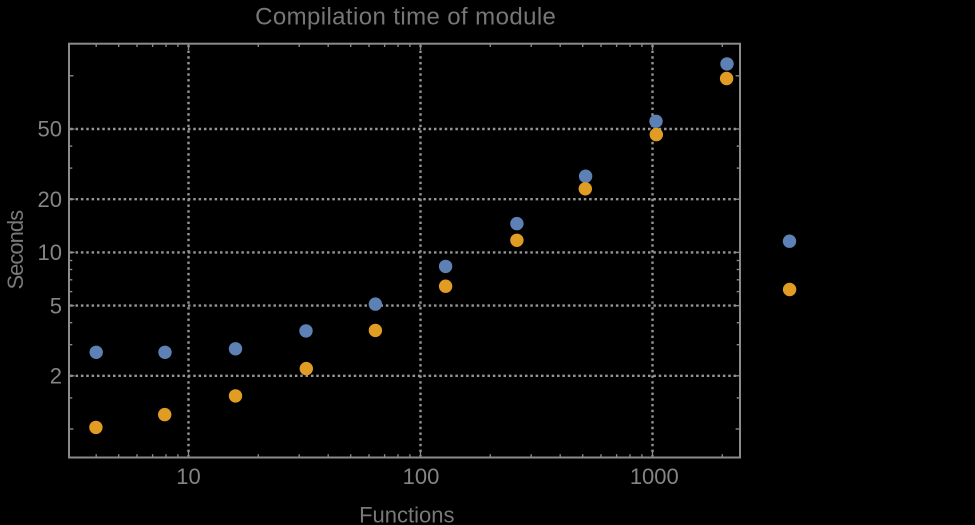 The height and width of the screenshot is (525, 975). Describe the element at coordinates (15, 250) in the screenshot. I see `svg-text: Seconds` at that location.